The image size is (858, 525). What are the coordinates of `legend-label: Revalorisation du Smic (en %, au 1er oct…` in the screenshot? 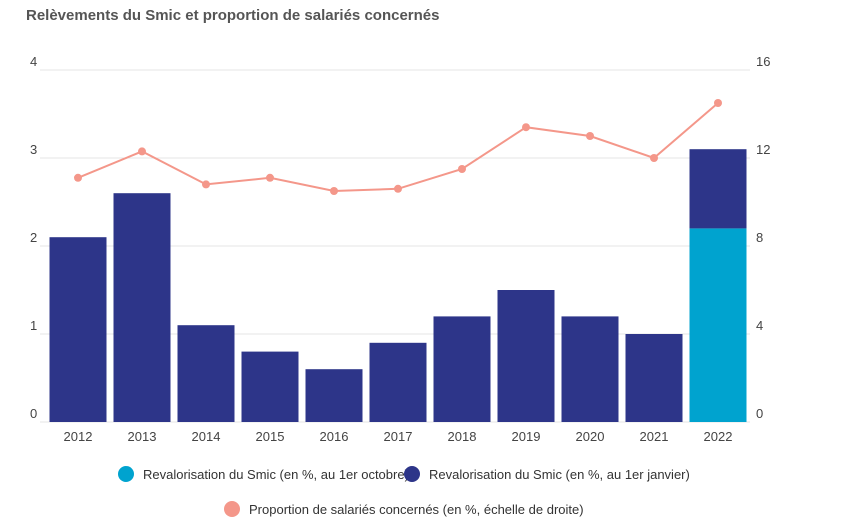 It's located at (276, 474).